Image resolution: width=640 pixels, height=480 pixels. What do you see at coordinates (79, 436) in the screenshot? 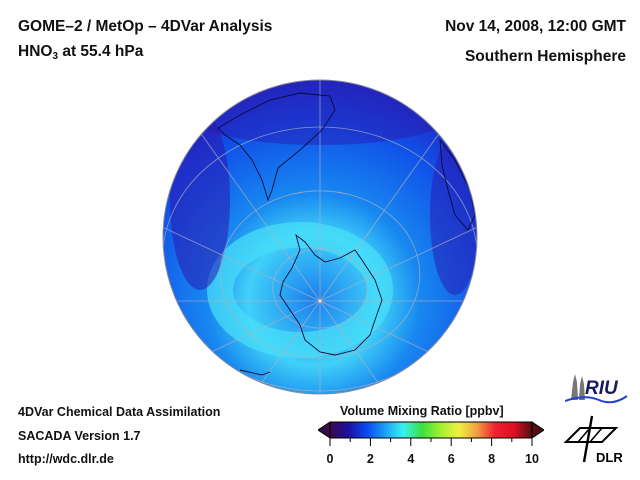
I see `footer-version: SACADA Version 1.7` at bounding box center [79, 436].